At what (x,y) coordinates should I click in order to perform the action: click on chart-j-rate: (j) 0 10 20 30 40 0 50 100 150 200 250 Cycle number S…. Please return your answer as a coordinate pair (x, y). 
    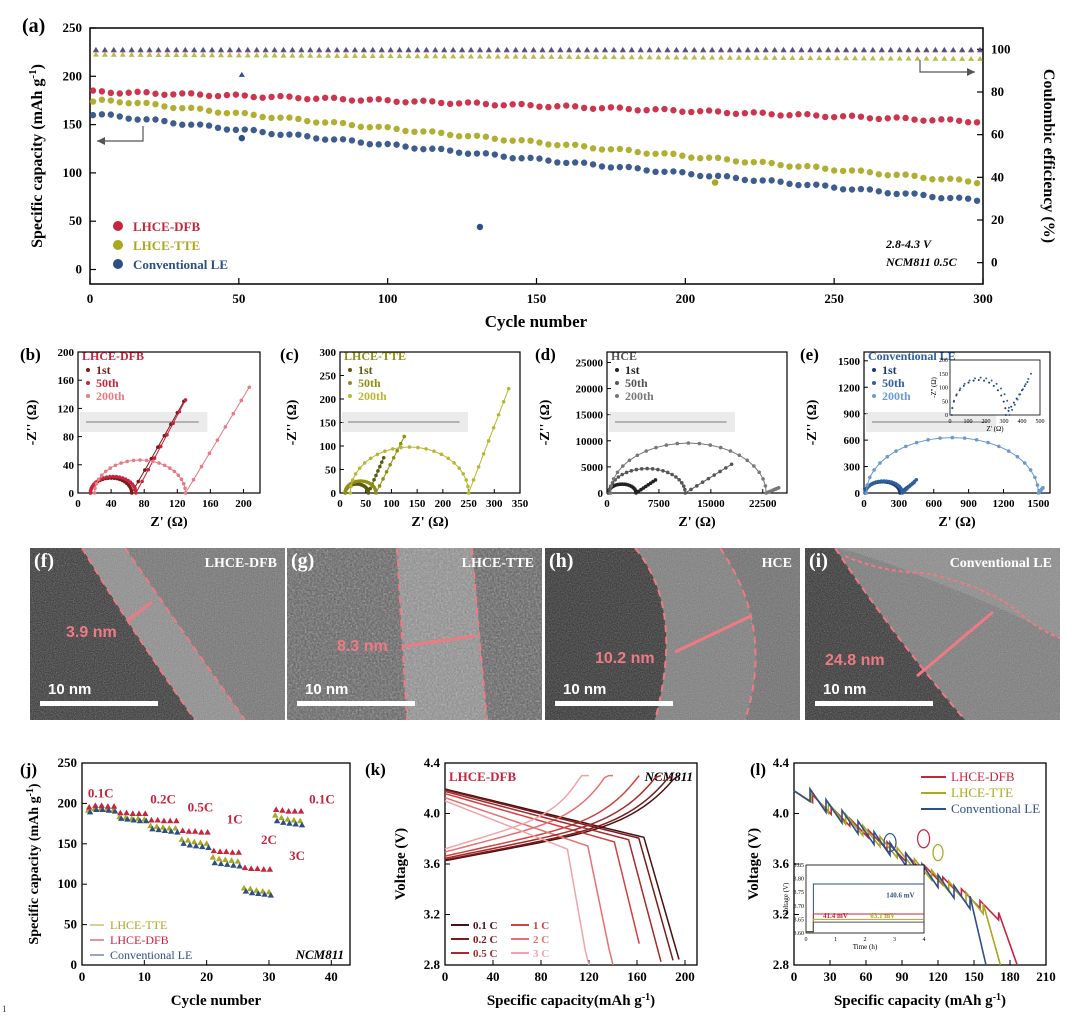
    Looking at the image, I should click on (185, 882).